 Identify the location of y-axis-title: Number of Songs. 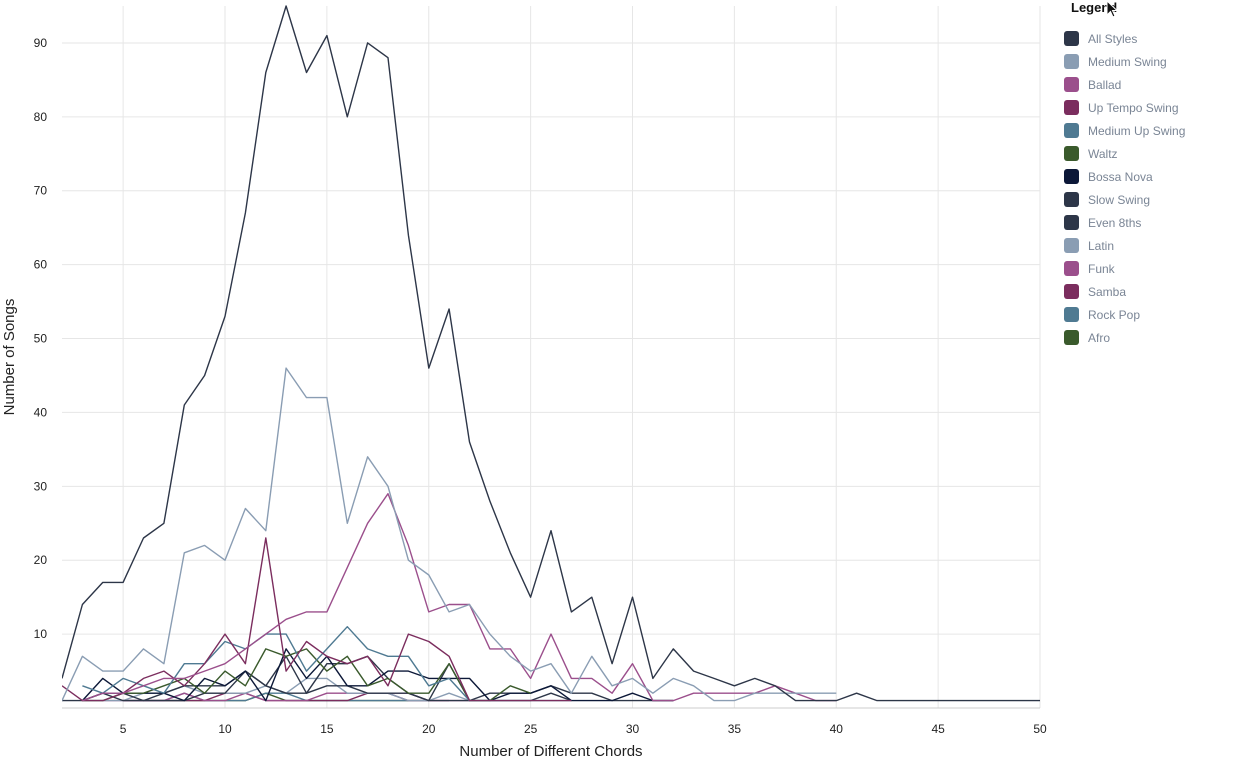
(9, 357).